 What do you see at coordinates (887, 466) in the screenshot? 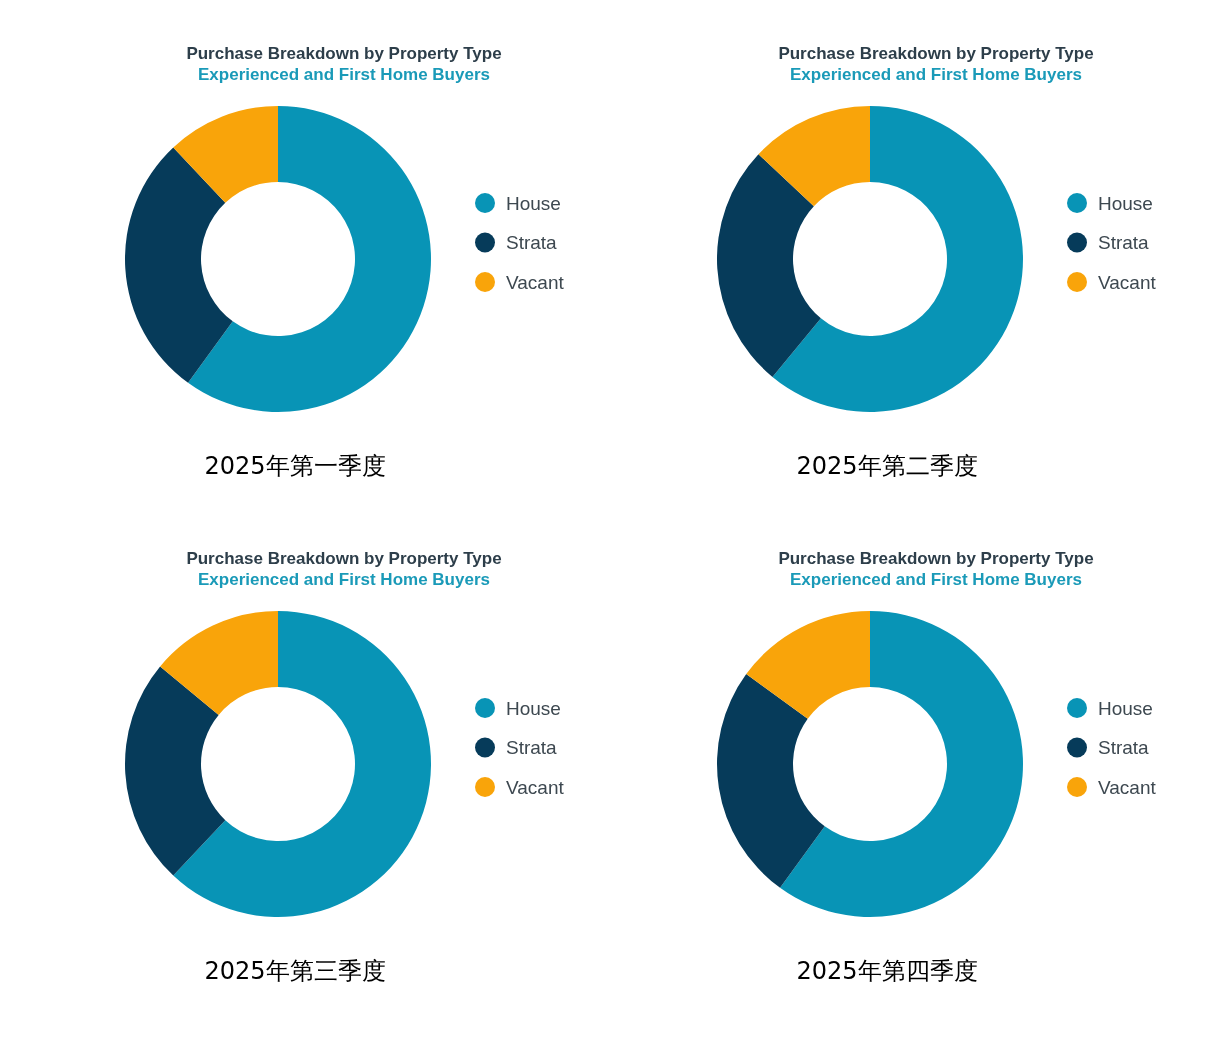
I see `text: 2025年第二季度` at bounding box center [887, 466].